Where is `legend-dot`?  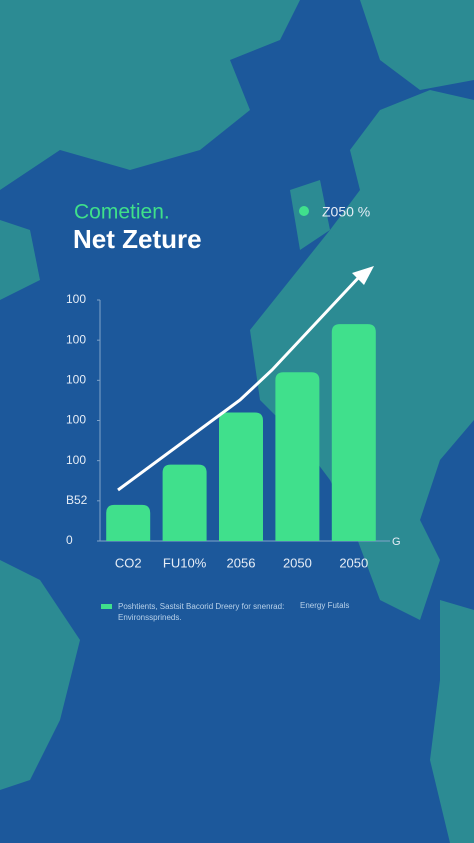 legend-dot is located at coordinates (304, 211).